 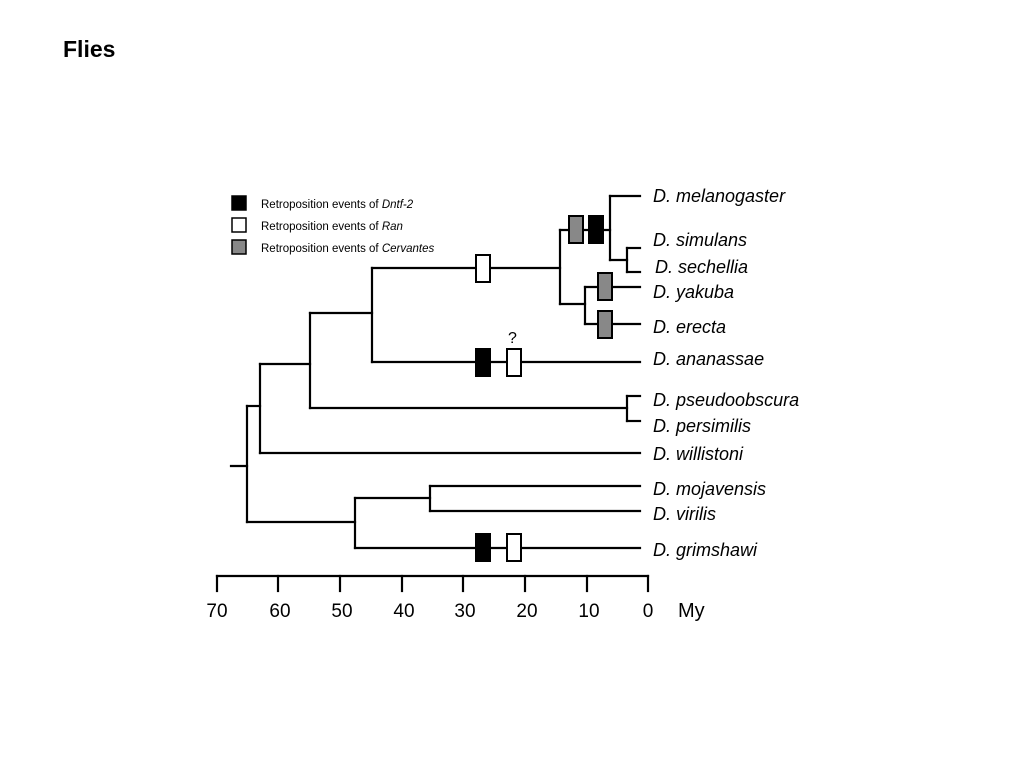 I want to click on species-label: D. virilis, so click(x=684, y=514).